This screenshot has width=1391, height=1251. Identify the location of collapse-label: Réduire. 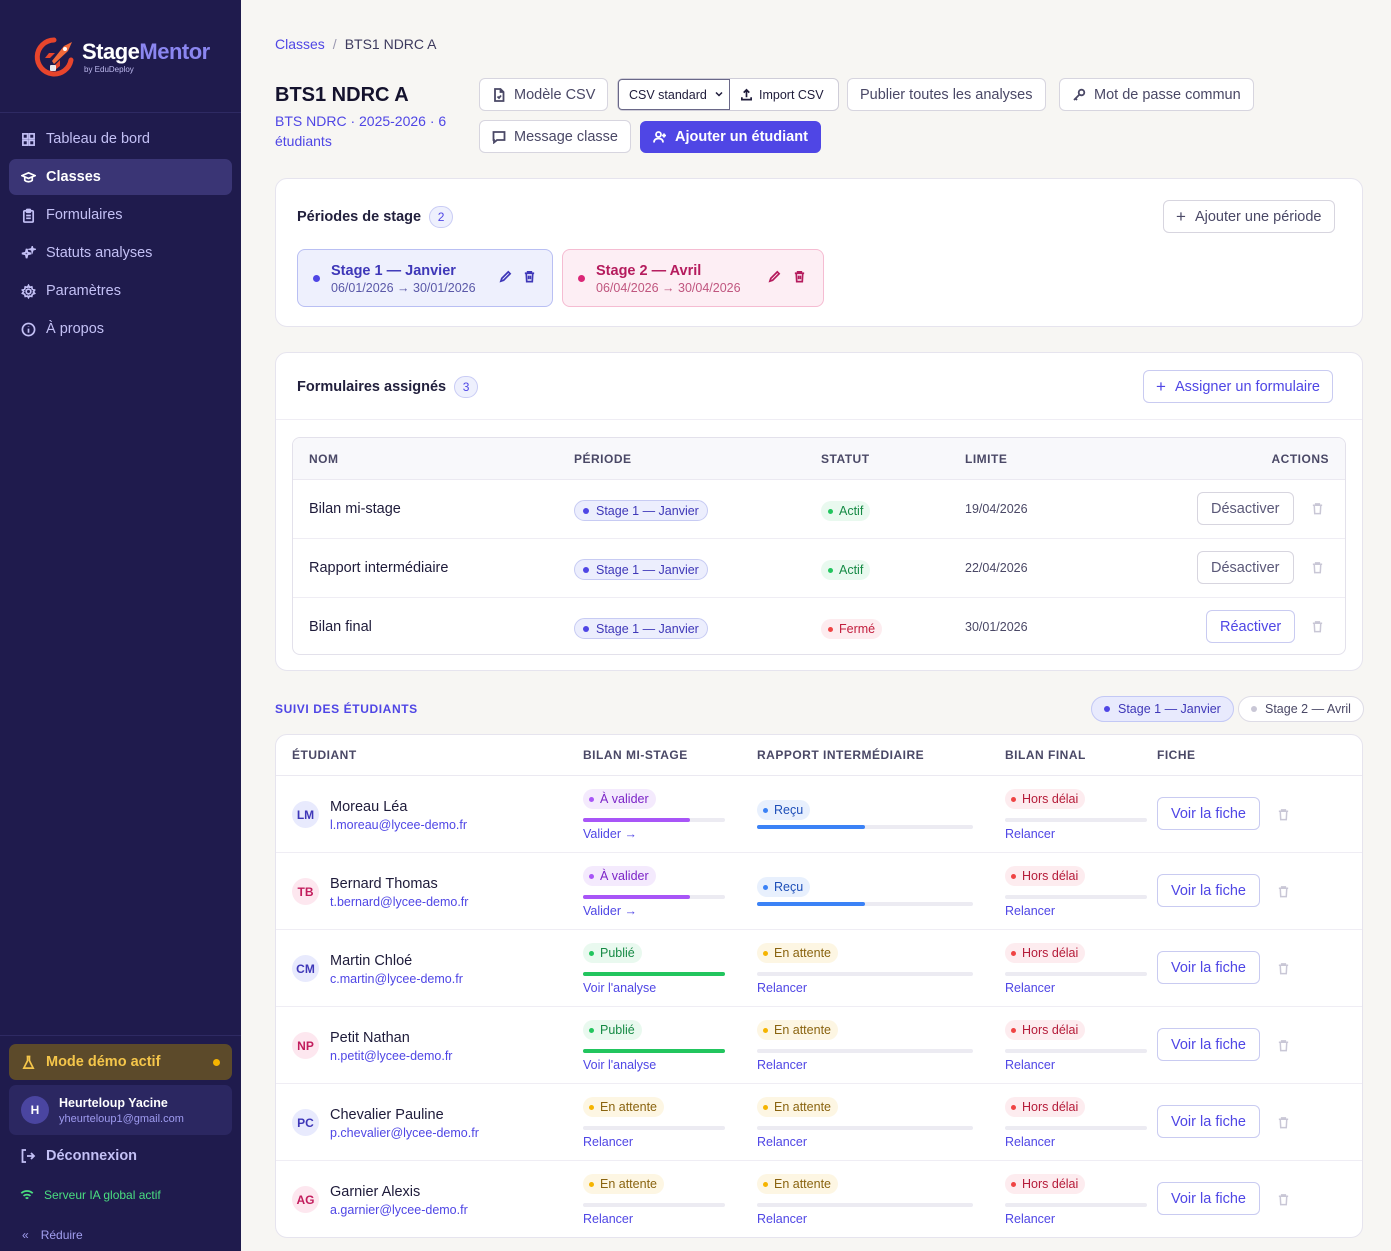
(61, 1235).